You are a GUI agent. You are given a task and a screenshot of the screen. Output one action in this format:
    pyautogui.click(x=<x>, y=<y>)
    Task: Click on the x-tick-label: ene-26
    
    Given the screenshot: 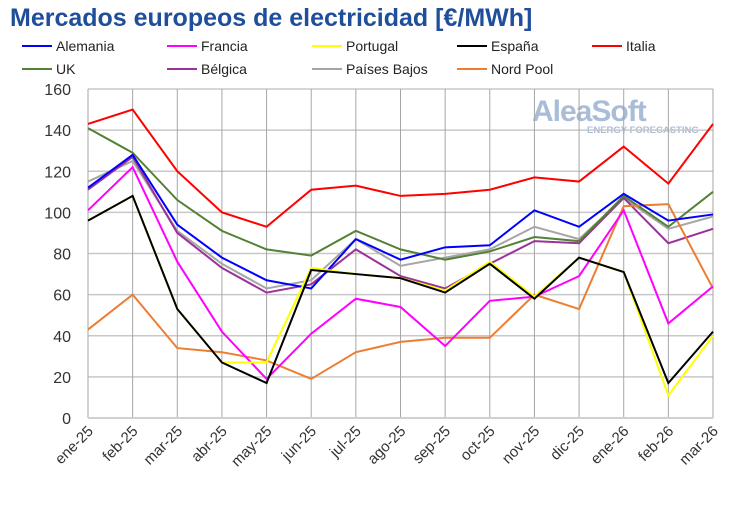 What is the action you would take?
    pyautogui.click(x=609, y=445)
    